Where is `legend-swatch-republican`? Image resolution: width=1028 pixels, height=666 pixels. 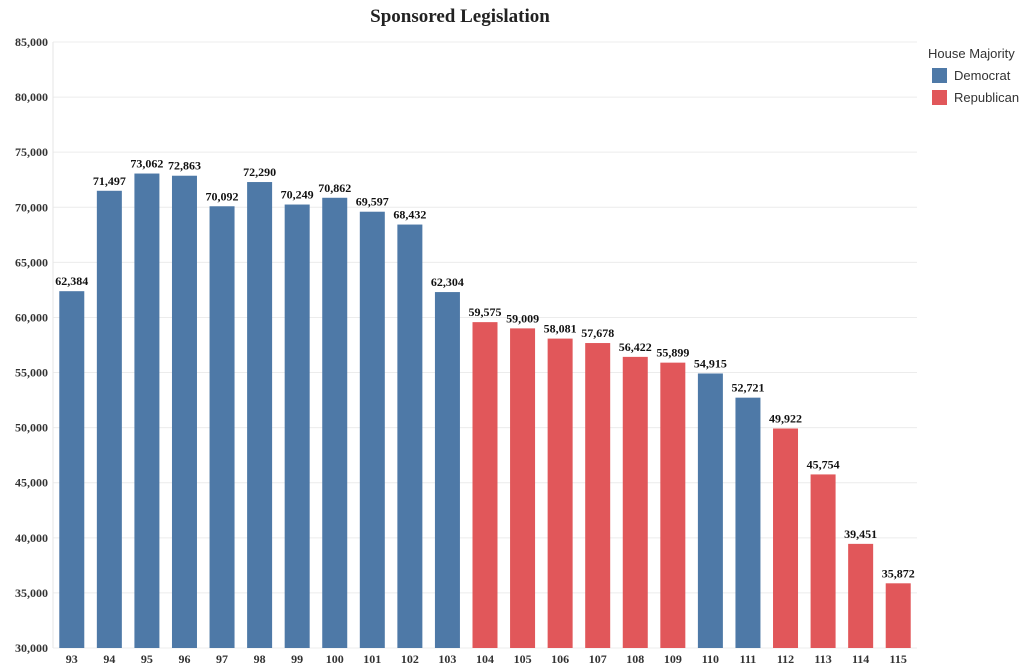 legend-swatch-republican is located at coordinates (939, 97).